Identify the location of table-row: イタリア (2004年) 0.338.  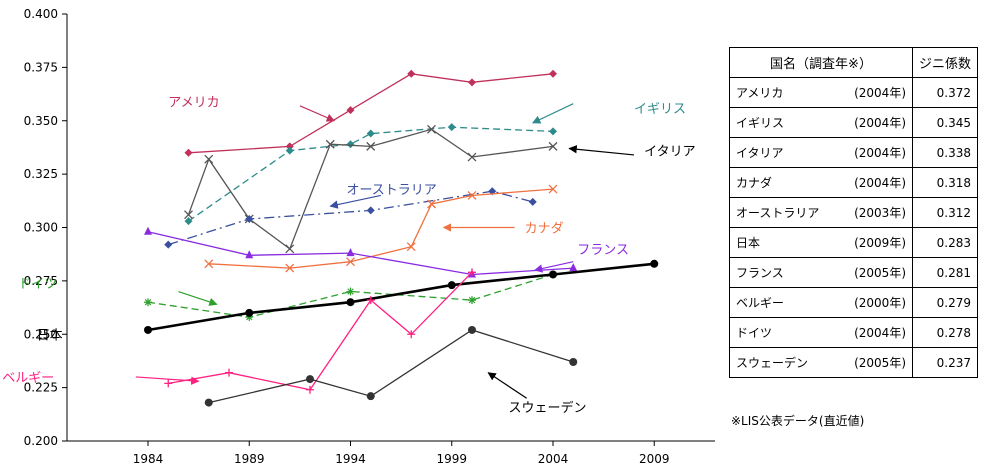
(854, 153).